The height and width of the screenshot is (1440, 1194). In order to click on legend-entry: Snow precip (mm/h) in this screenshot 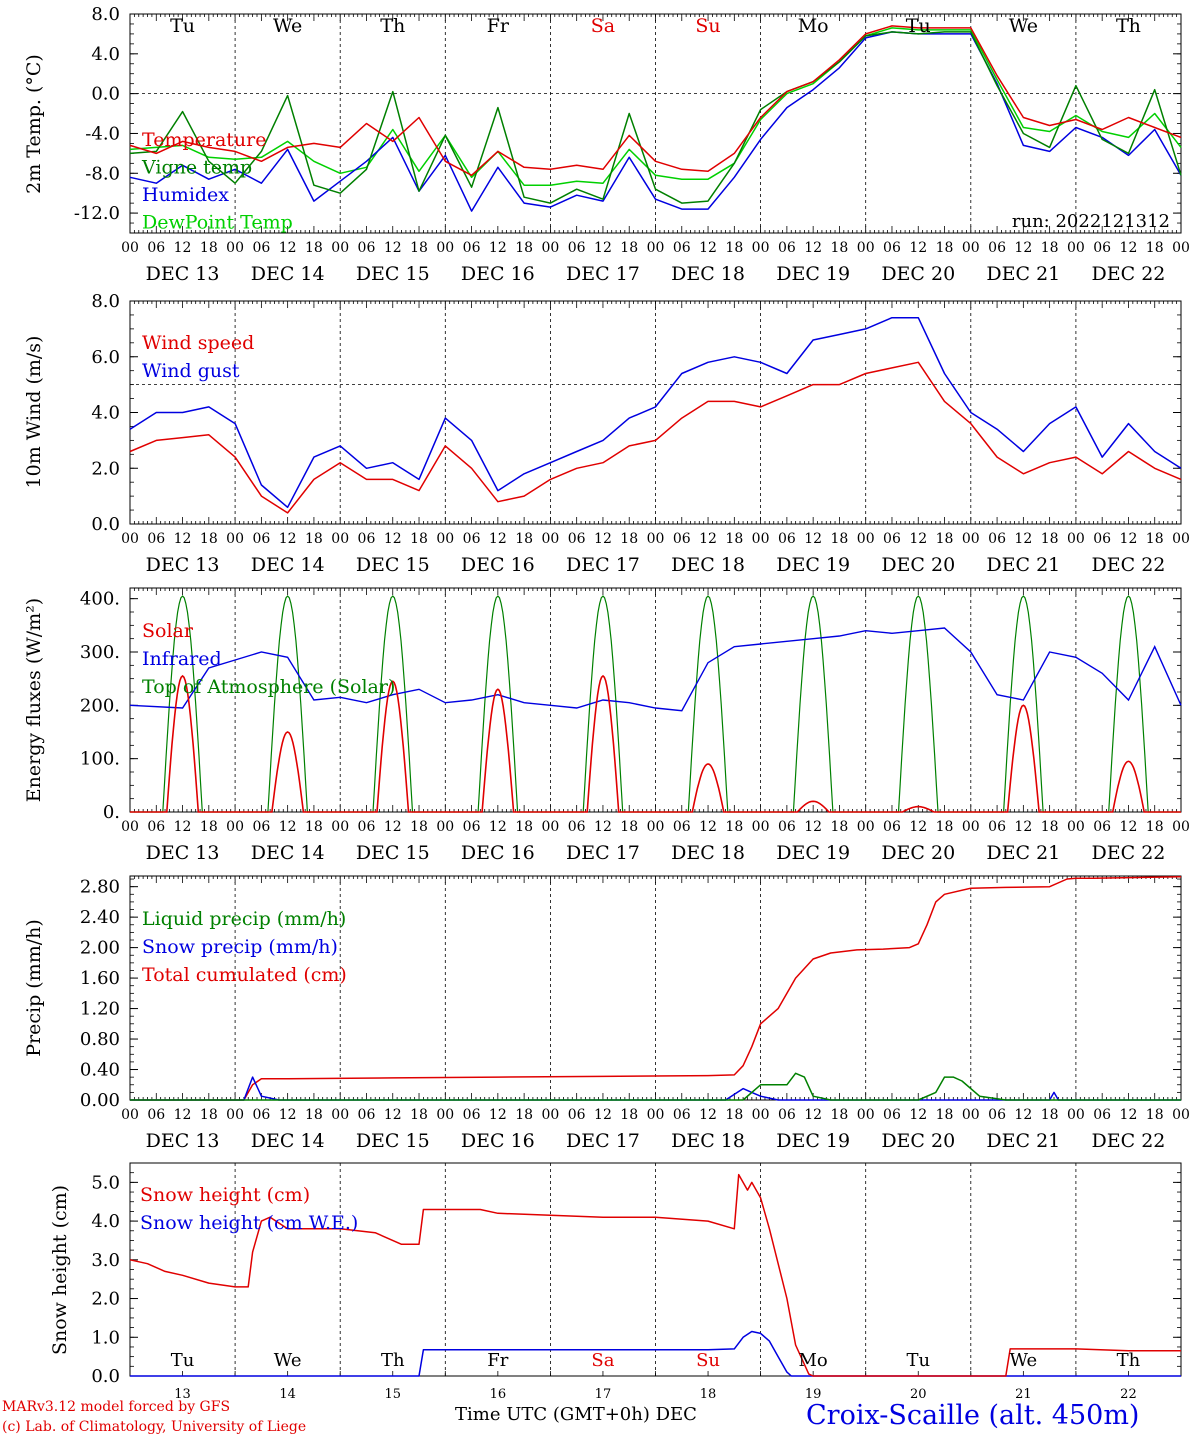, I will do `click(240, 947)`.